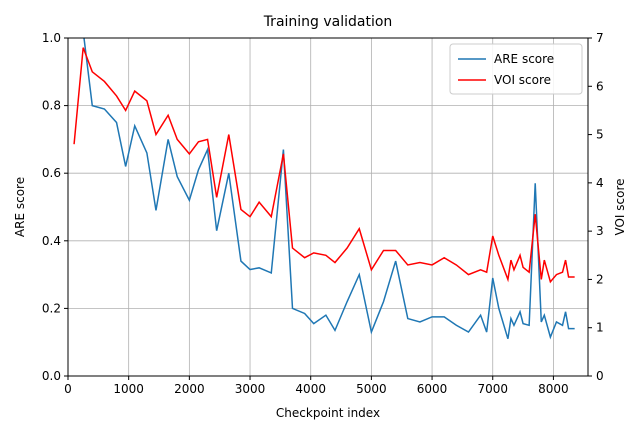 This screenshot has width=631, height=425. Describe the element at coordinates (68, 389) in the screenshot. I see `x-tick-label: 0` at that location.